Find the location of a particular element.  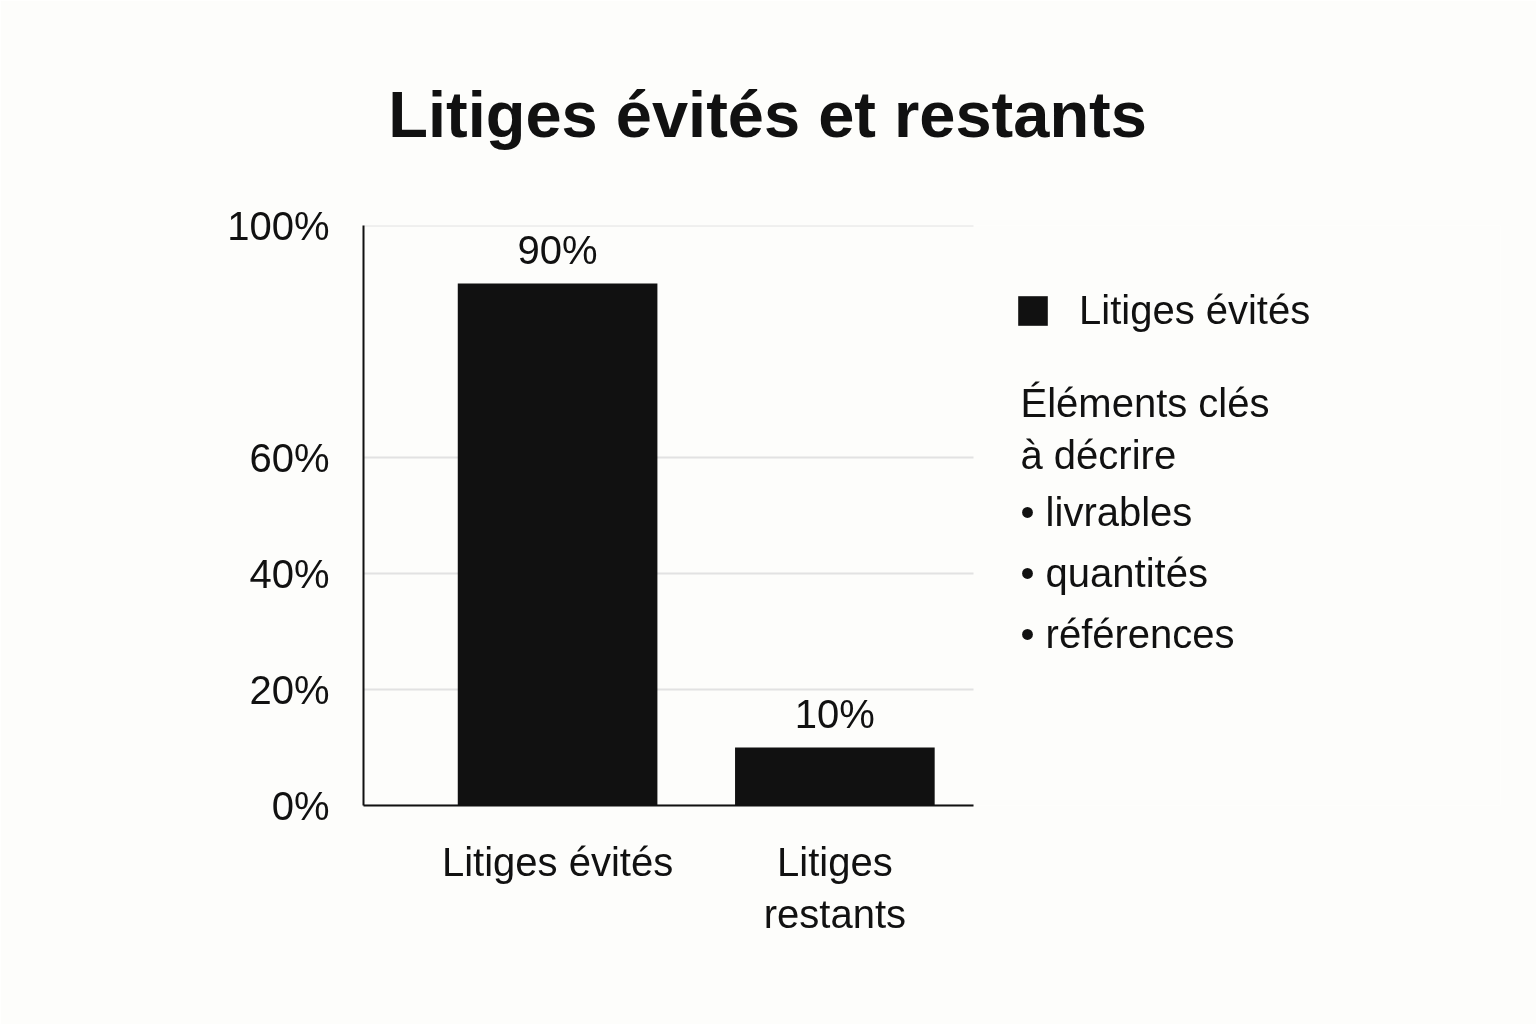

text: • références is located at coordinates (1127, 633).